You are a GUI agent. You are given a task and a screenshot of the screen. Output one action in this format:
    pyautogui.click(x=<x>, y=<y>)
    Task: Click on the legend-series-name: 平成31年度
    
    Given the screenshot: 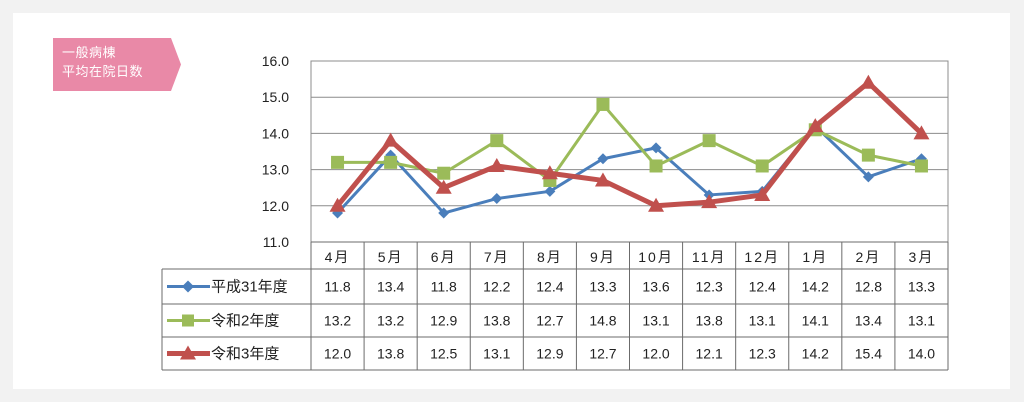 What is the action you would take?
    pyautogui.click(x=249, y=287)
    